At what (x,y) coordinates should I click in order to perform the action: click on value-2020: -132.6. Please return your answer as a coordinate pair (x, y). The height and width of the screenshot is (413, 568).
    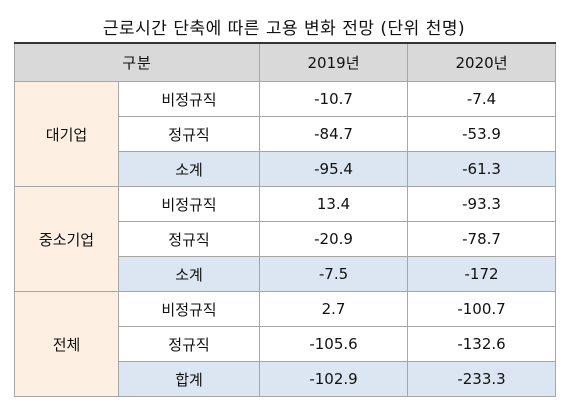
    Looking at the image, I should click on (482, 344).